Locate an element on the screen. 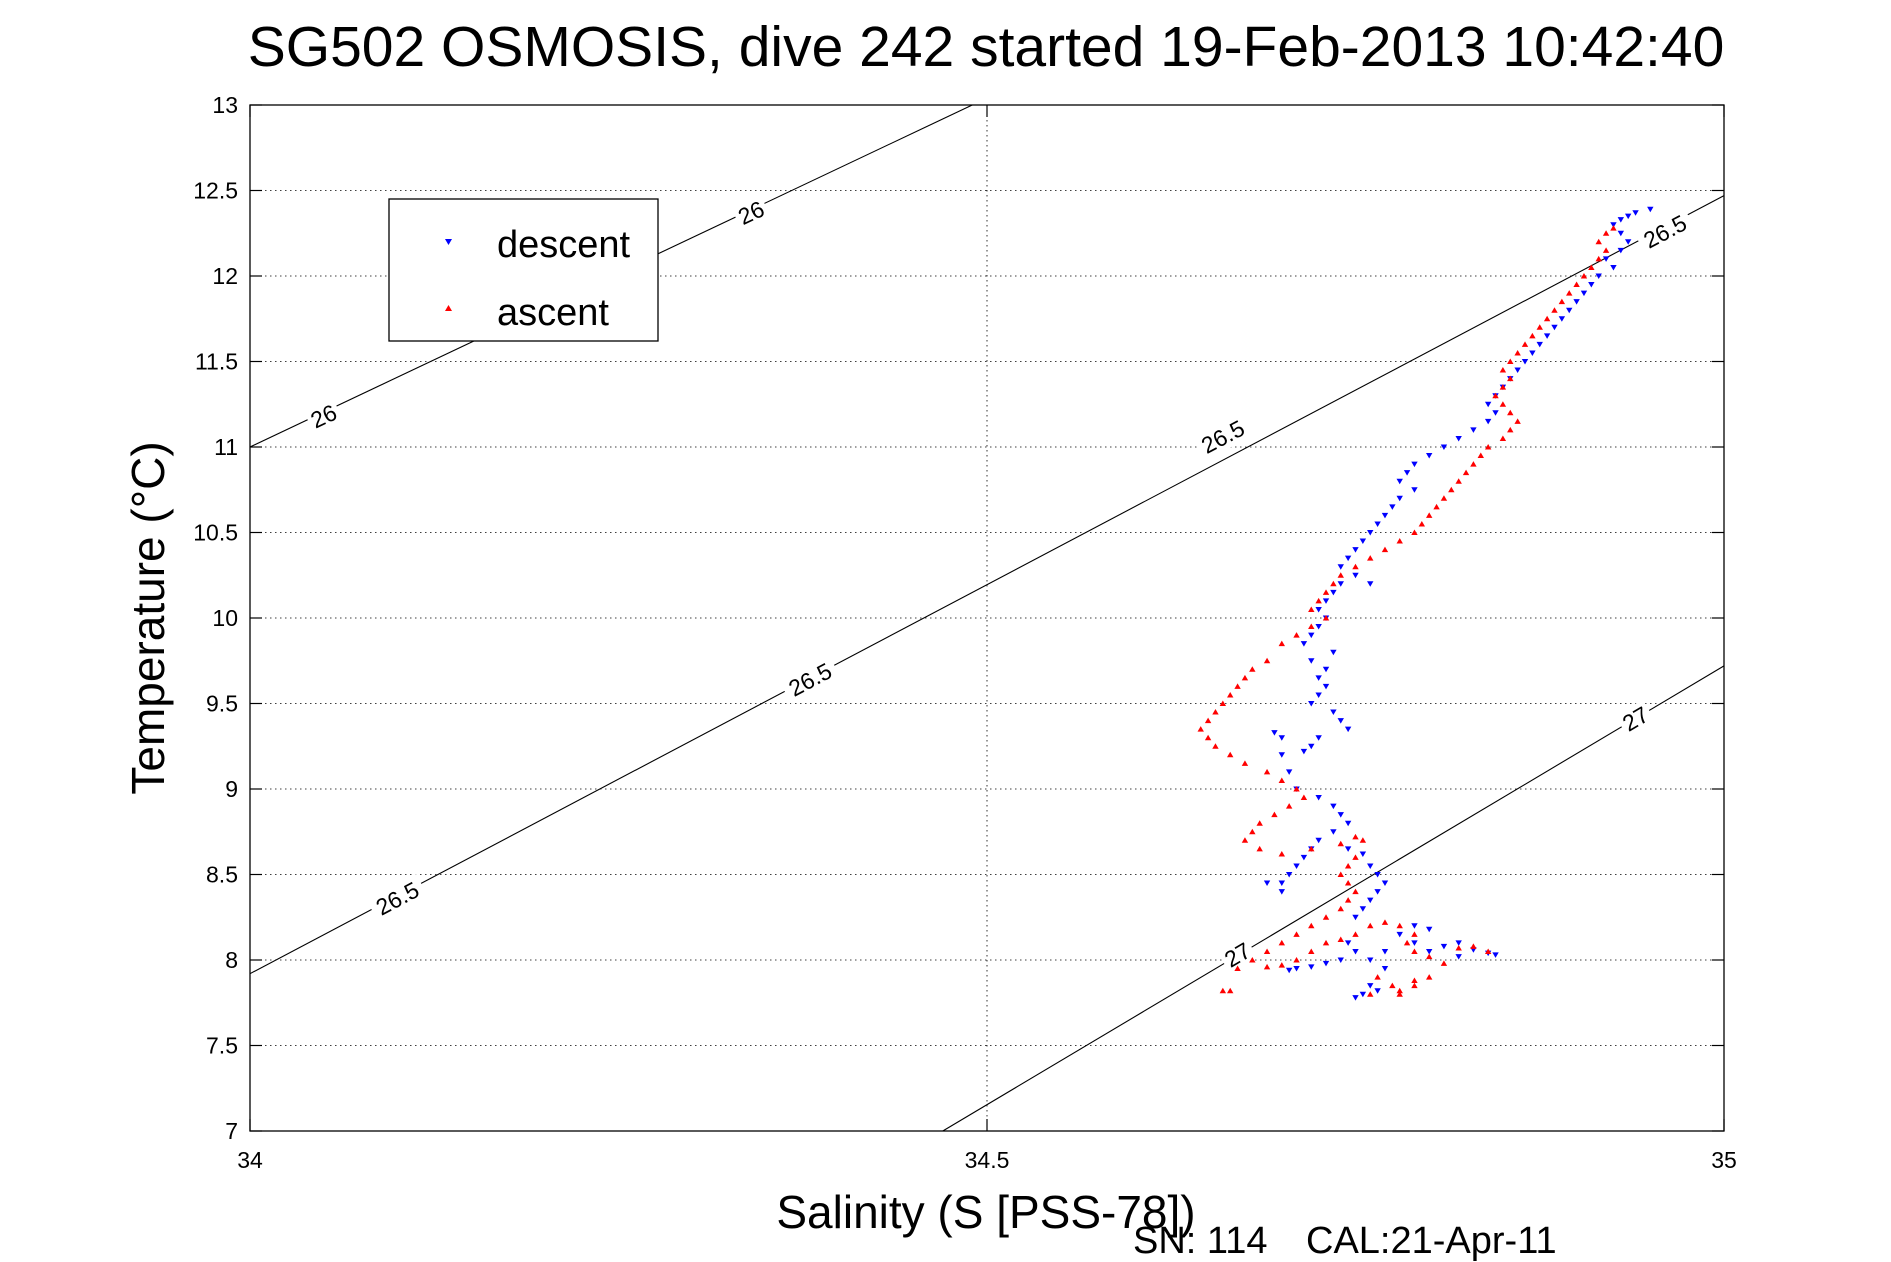  series-ascent is located at coordinates (1407, 611).